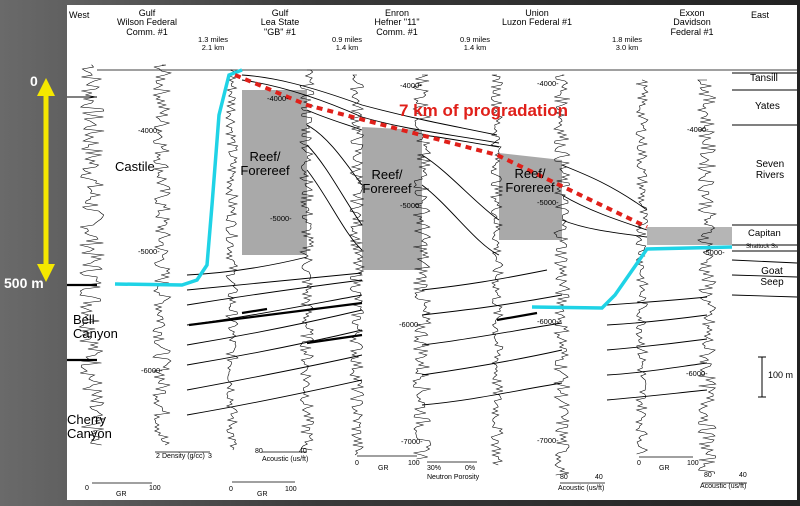  Describe the element at coordinates (280, 22) in the screenshot. I see `well-header-lea: Gulf Lea State "GB" #1` at that location.